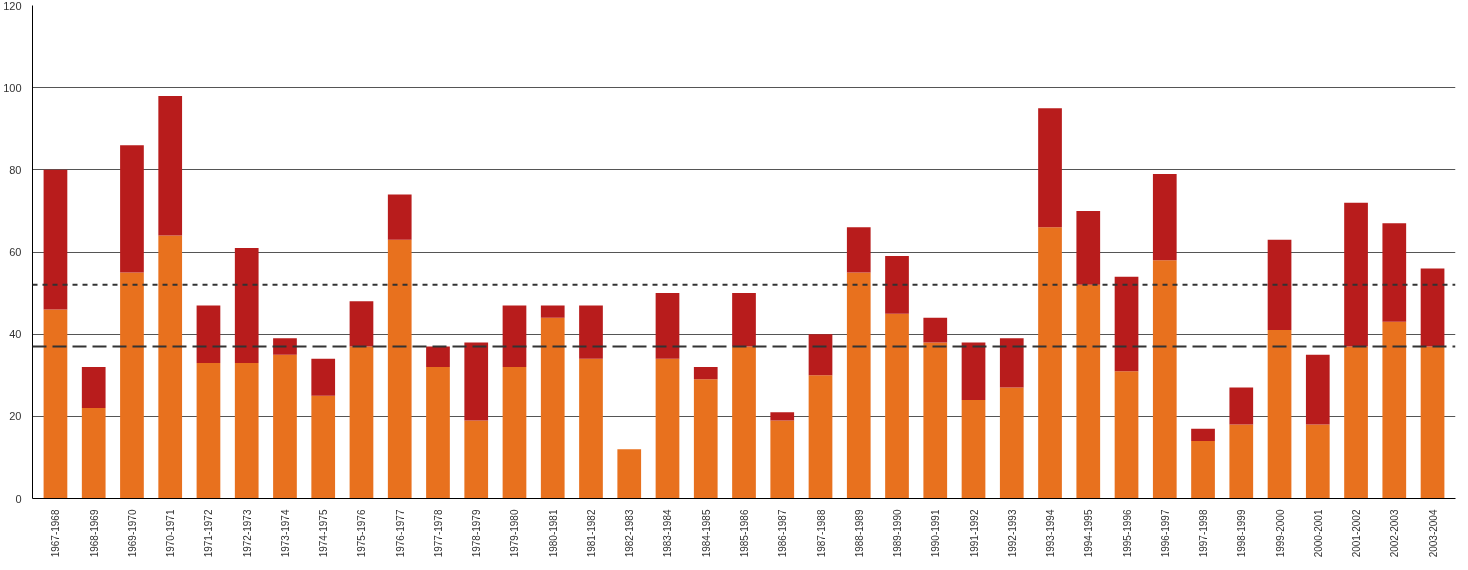 The height and width of the screenshot is (570, 1468). What do you see at coordinates (1204, 533) in the screenshot?
I see `x-tick-label: 1997-1998` at bounding box center [1204, 533].